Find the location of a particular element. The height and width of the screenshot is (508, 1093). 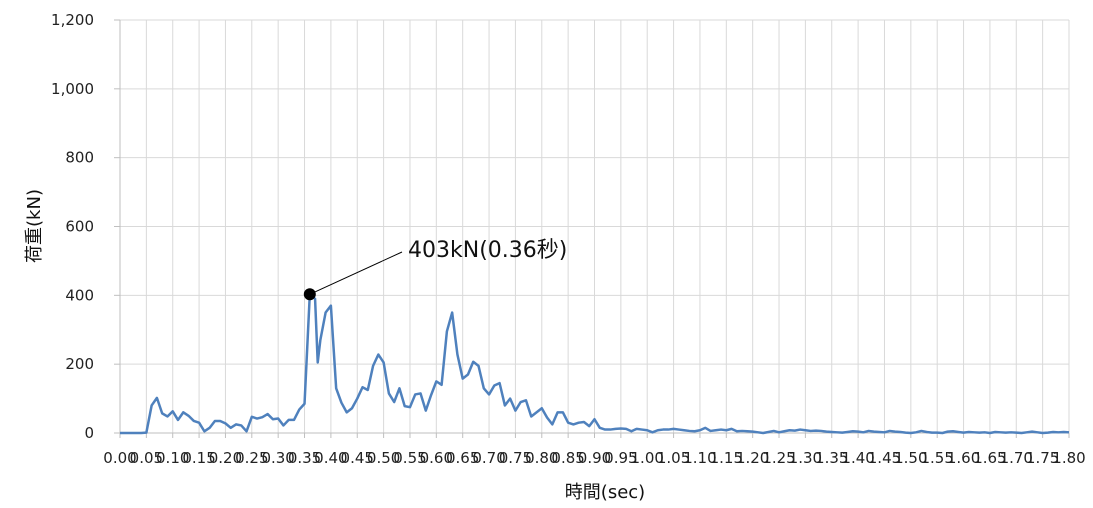

x-tick-label: 1.10 is located at coordinates (699, 458).